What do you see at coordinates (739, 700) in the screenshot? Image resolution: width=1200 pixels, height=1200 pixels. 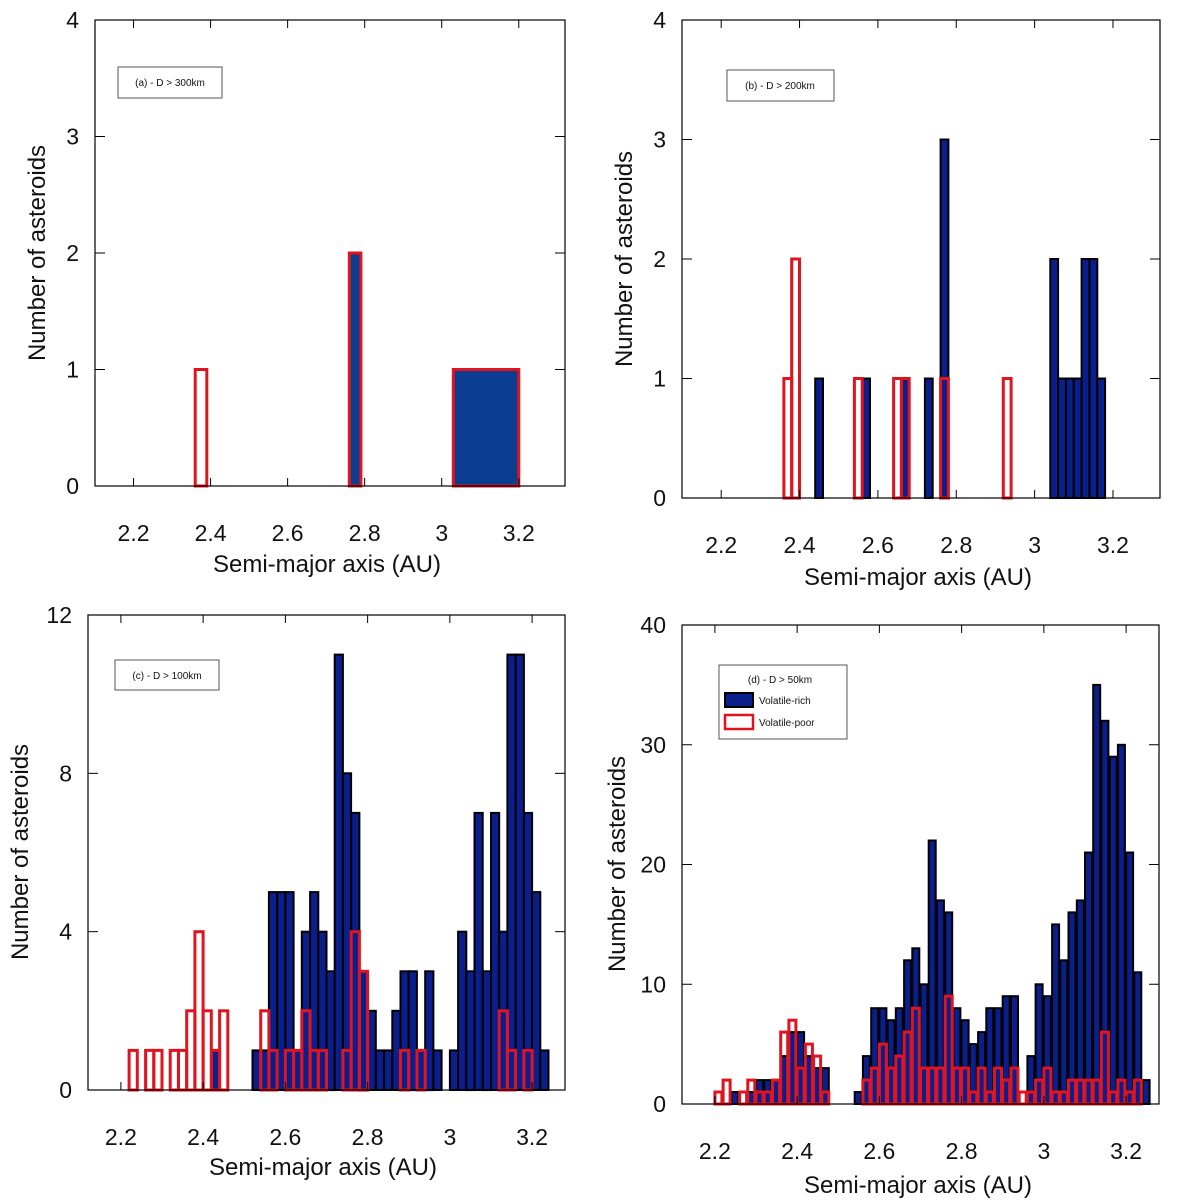 I see `legend-swatch-volatile-rich` at bounding box center [739, 700].